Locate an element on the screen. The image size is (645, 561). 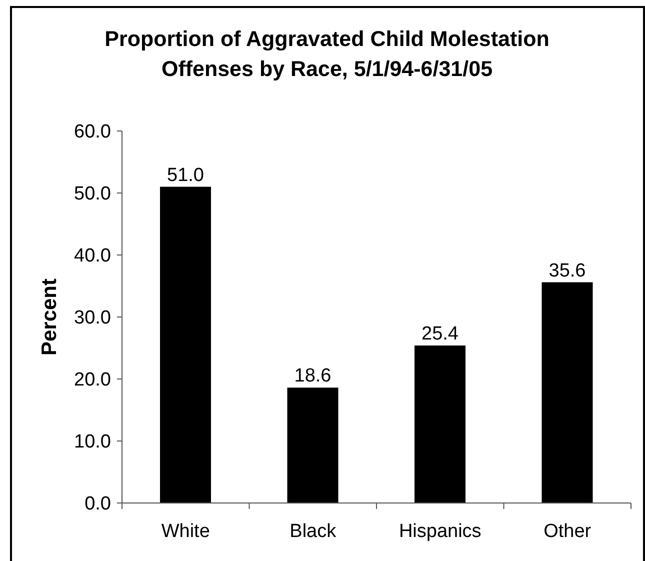
y-tick-label: 0.0 is located at coordinates (97, 504).